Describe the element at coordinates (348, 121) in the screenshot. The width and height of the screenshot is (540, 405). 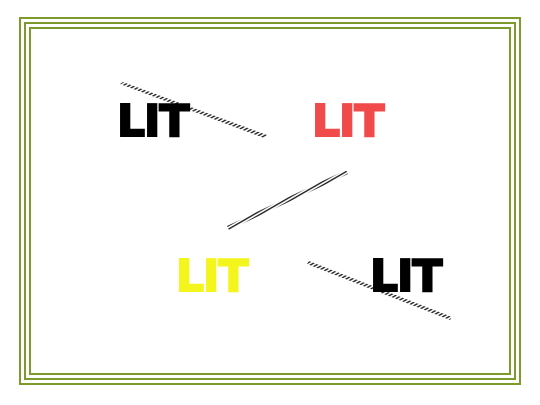
I see `lit-label-red: LIT` at that location.